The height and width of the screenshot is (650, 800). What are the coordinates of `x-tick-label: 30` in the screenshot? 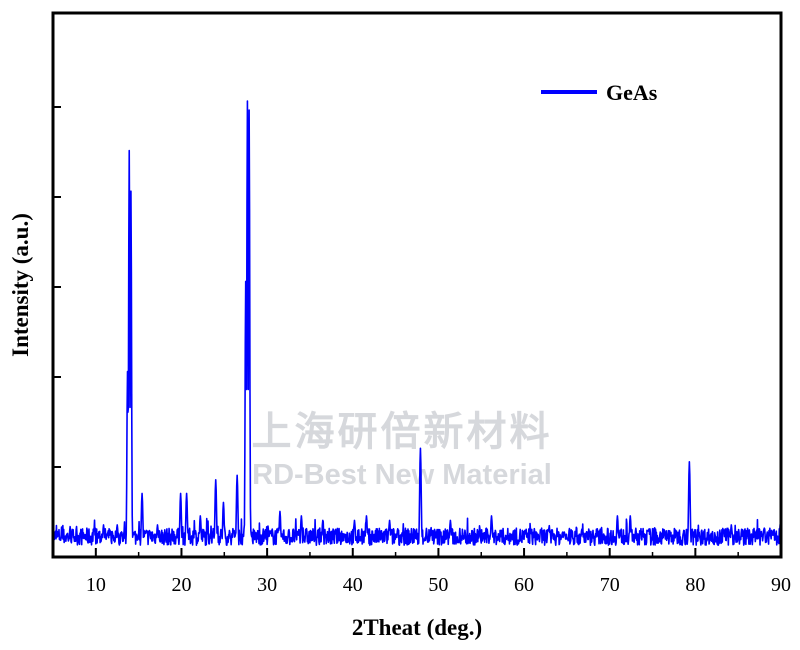 It's located at (267, 585).